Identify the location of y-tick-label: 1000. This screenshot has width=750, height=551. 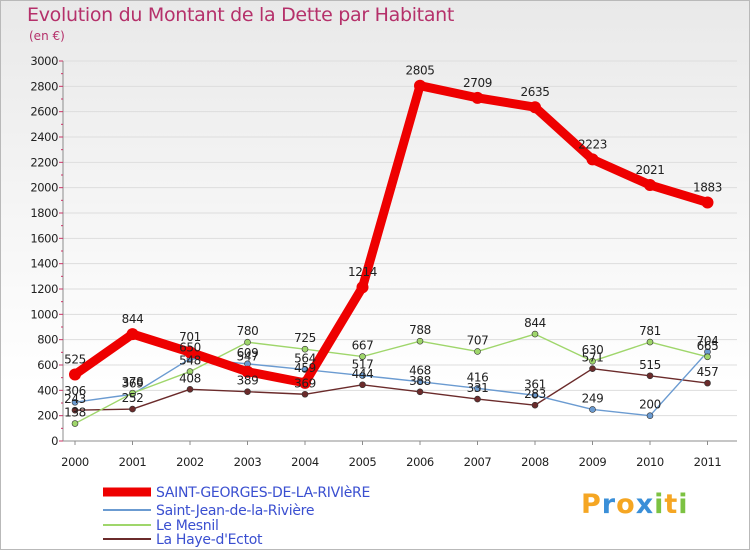
(44, 314).